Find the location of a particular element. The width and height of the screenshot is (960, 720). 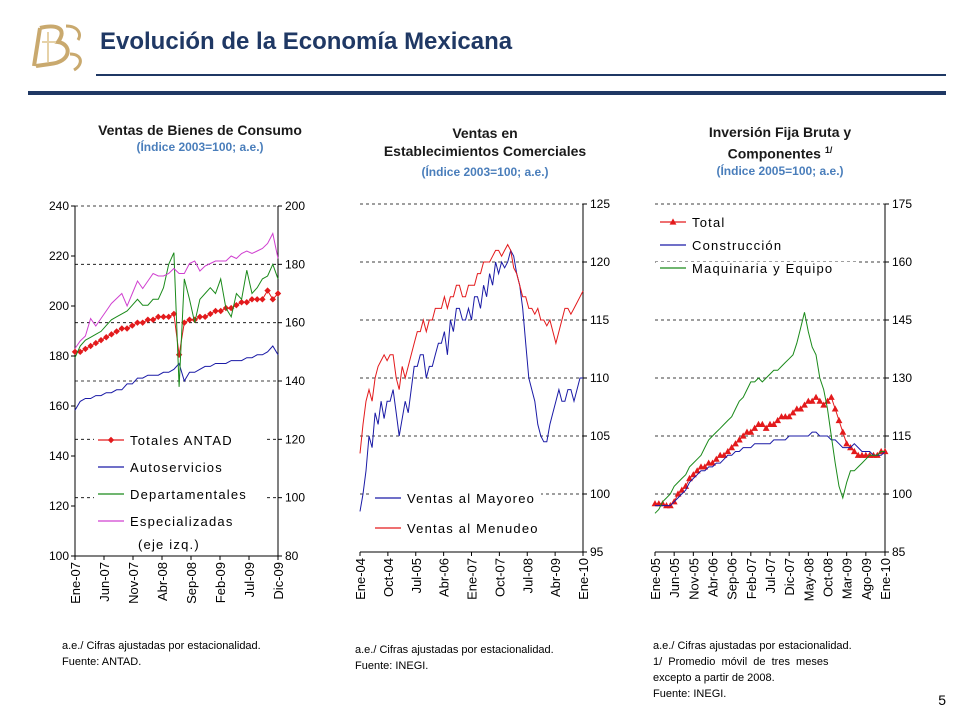

legend-label: Maquinaria y Equipo is located at coordinates (762, 268).